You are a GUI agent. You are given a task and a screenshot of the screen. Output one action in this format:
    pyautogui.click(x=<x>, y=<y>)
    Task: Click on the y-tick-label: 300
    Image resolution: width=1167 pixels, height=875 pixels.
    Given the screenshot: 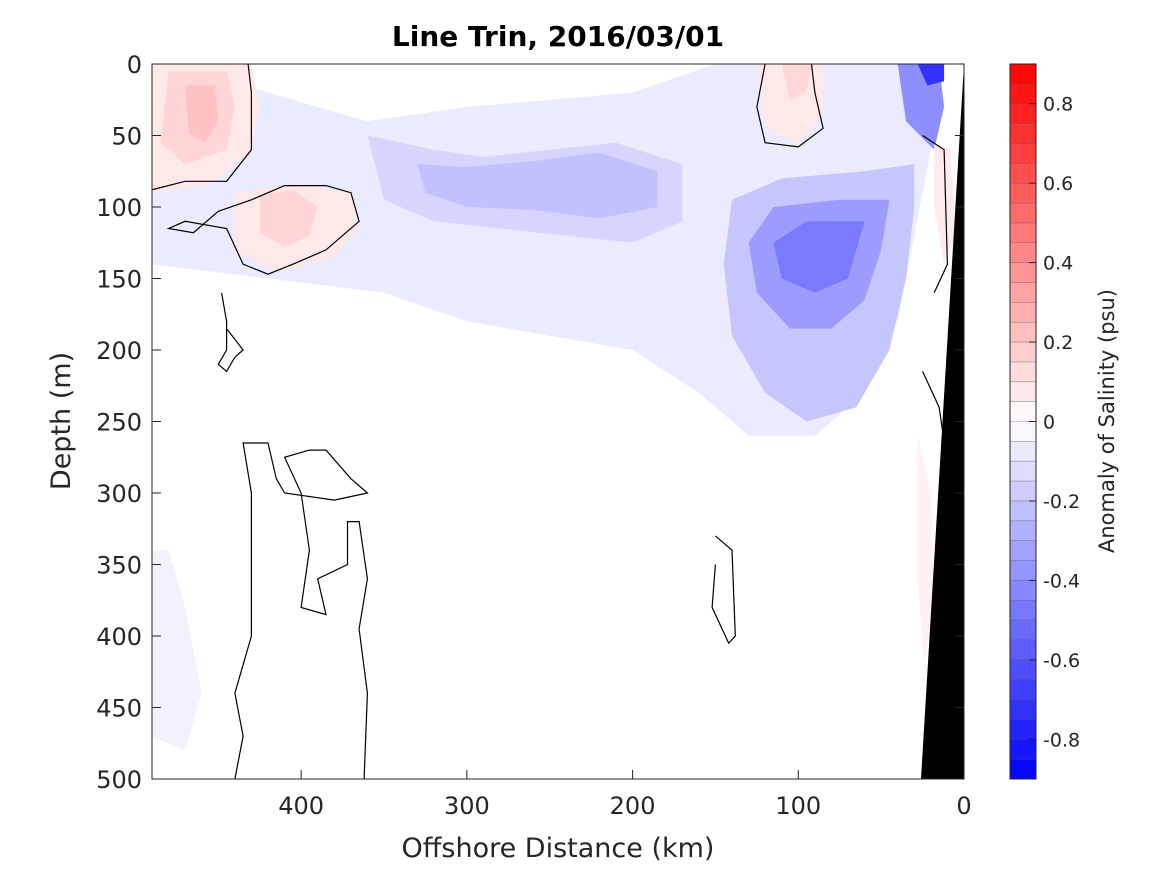 What is the action you would take?
    pyautogui.click(x=119, y=494)
    